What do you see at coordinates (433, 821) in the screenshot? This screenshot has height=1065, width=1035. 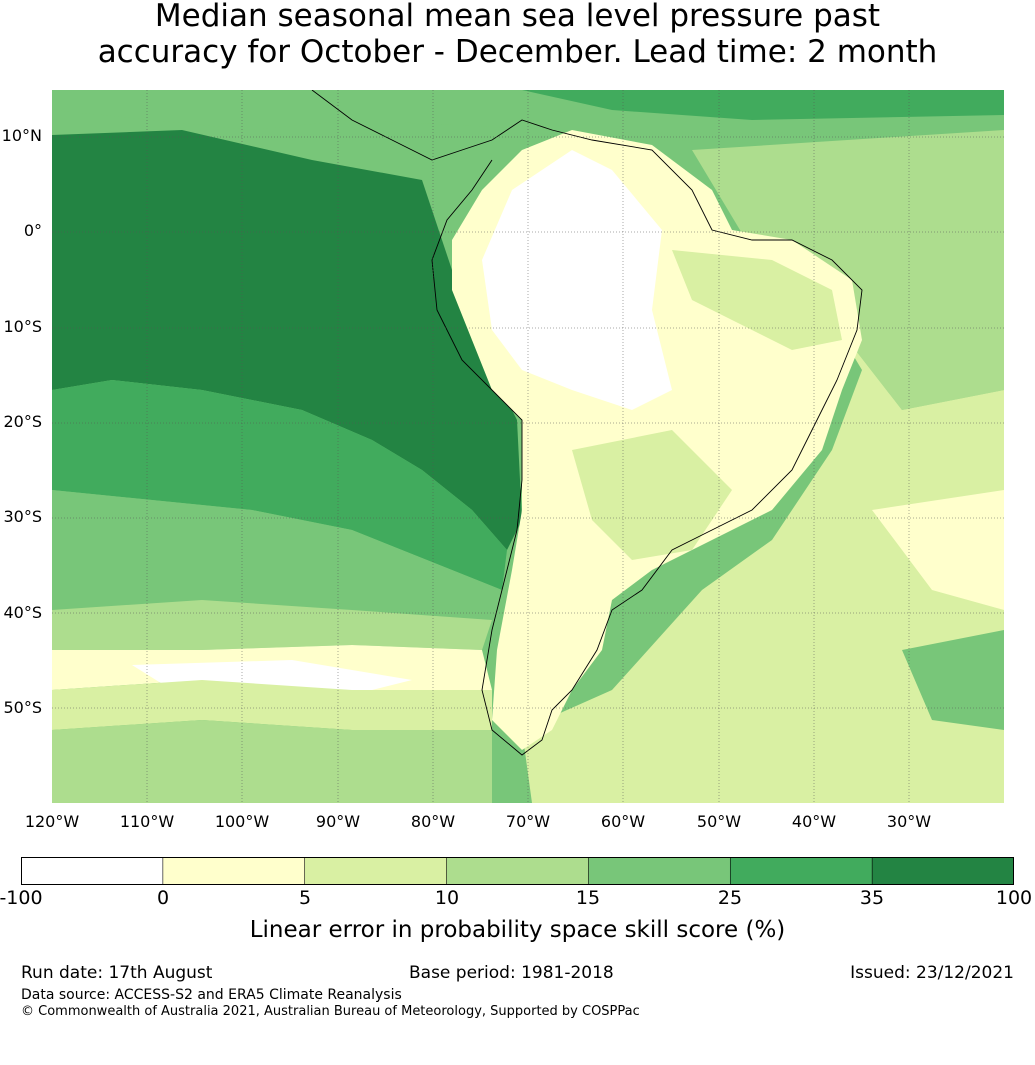 I see `lon-label-80w: 80°W` at bounding box center [433, 821].